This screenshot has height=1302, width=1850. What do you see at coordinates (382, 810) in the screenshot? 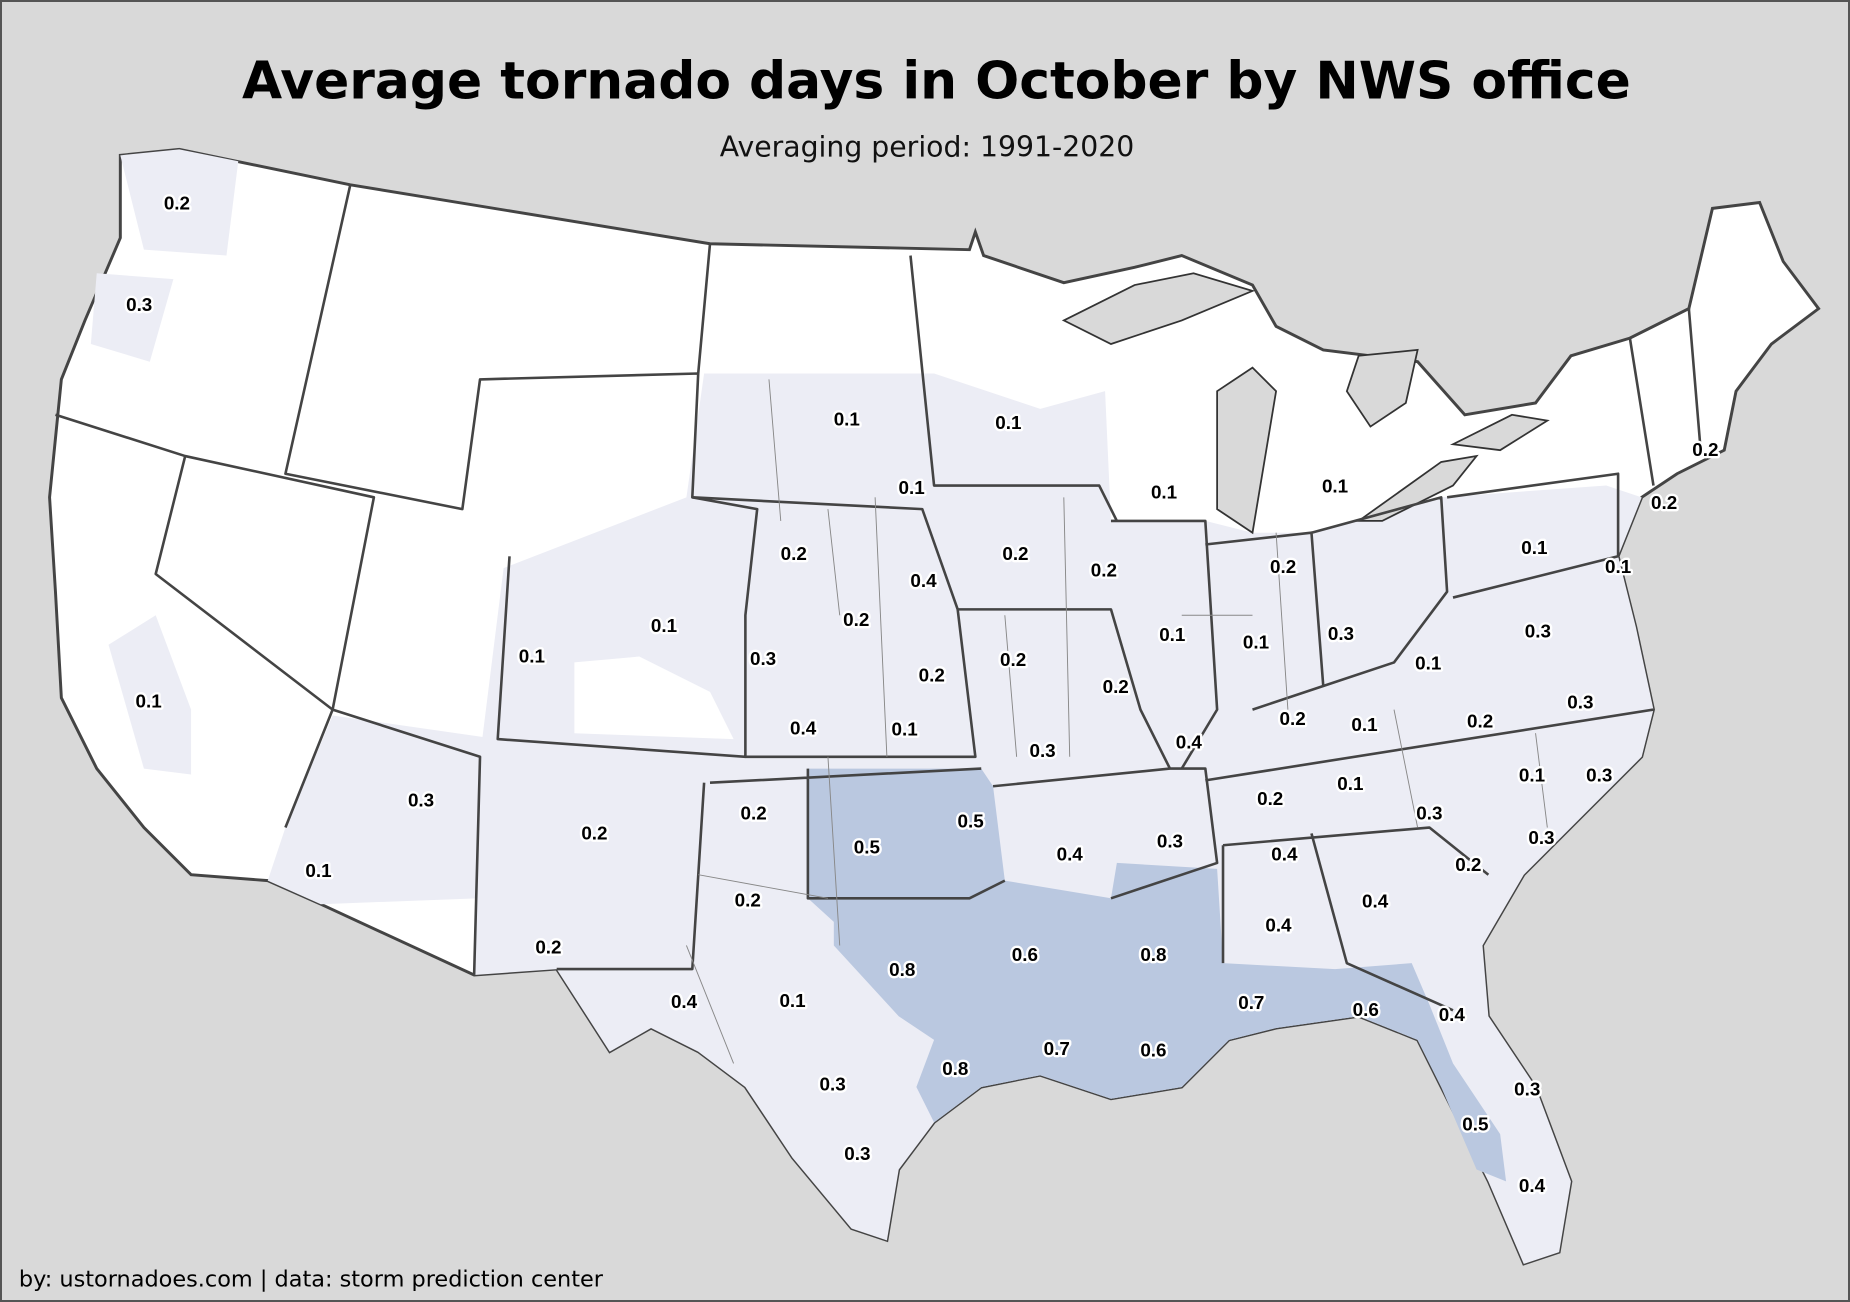
I see `arizona-region` at bounding box center [382, 810].